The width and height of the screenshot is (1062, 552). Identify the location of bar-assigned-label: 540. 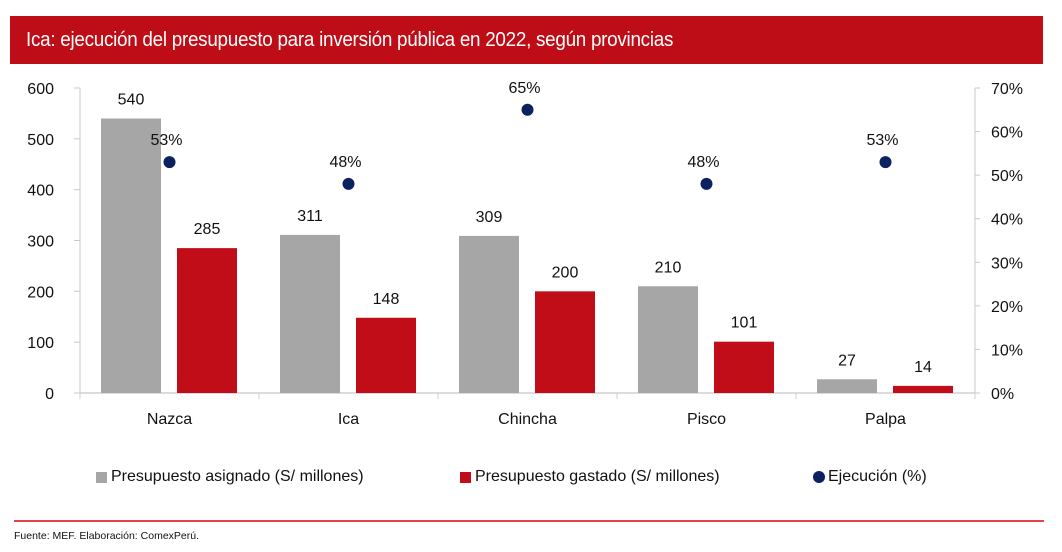
(131, 100).